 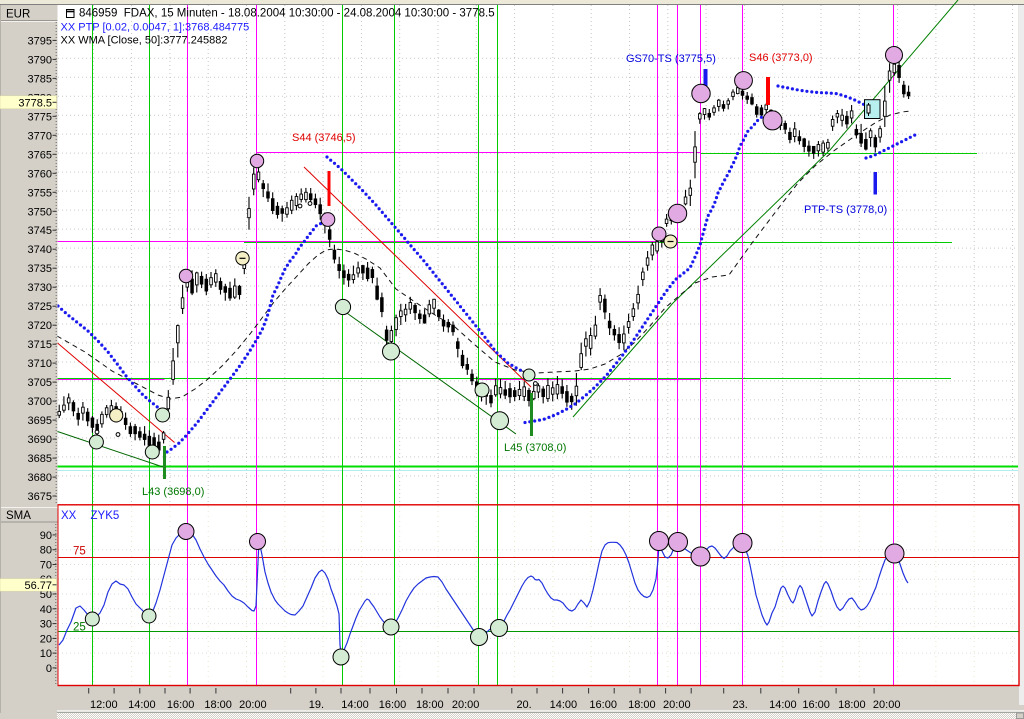 What do you see at coordinates (40, 250) in the screenshot?
I see `svg-text: 3740` at bounding box center [40, 250].